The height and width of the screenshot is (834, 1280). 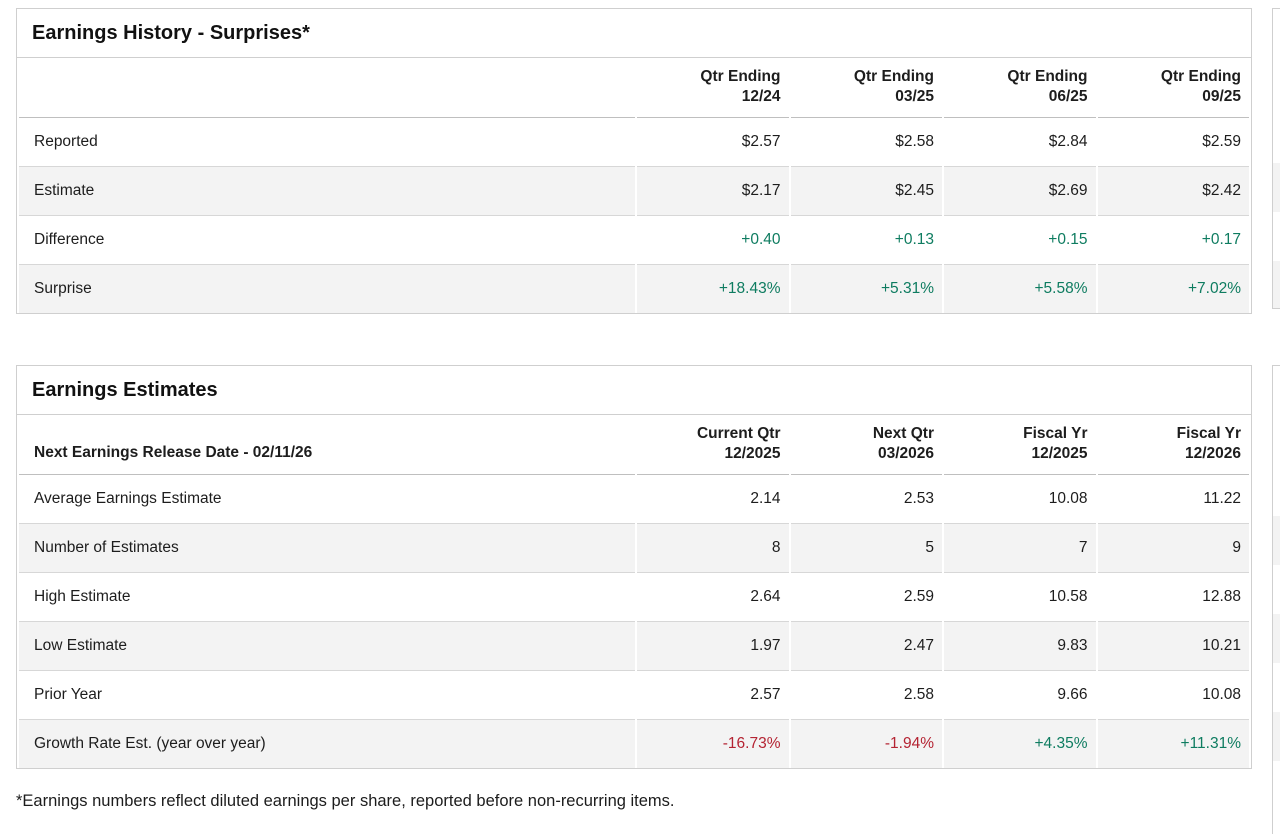 What do you see at coordinates (866, 597) in the screenshot?
I see `value-cell: 2.59` at bounding box center [866, 597].